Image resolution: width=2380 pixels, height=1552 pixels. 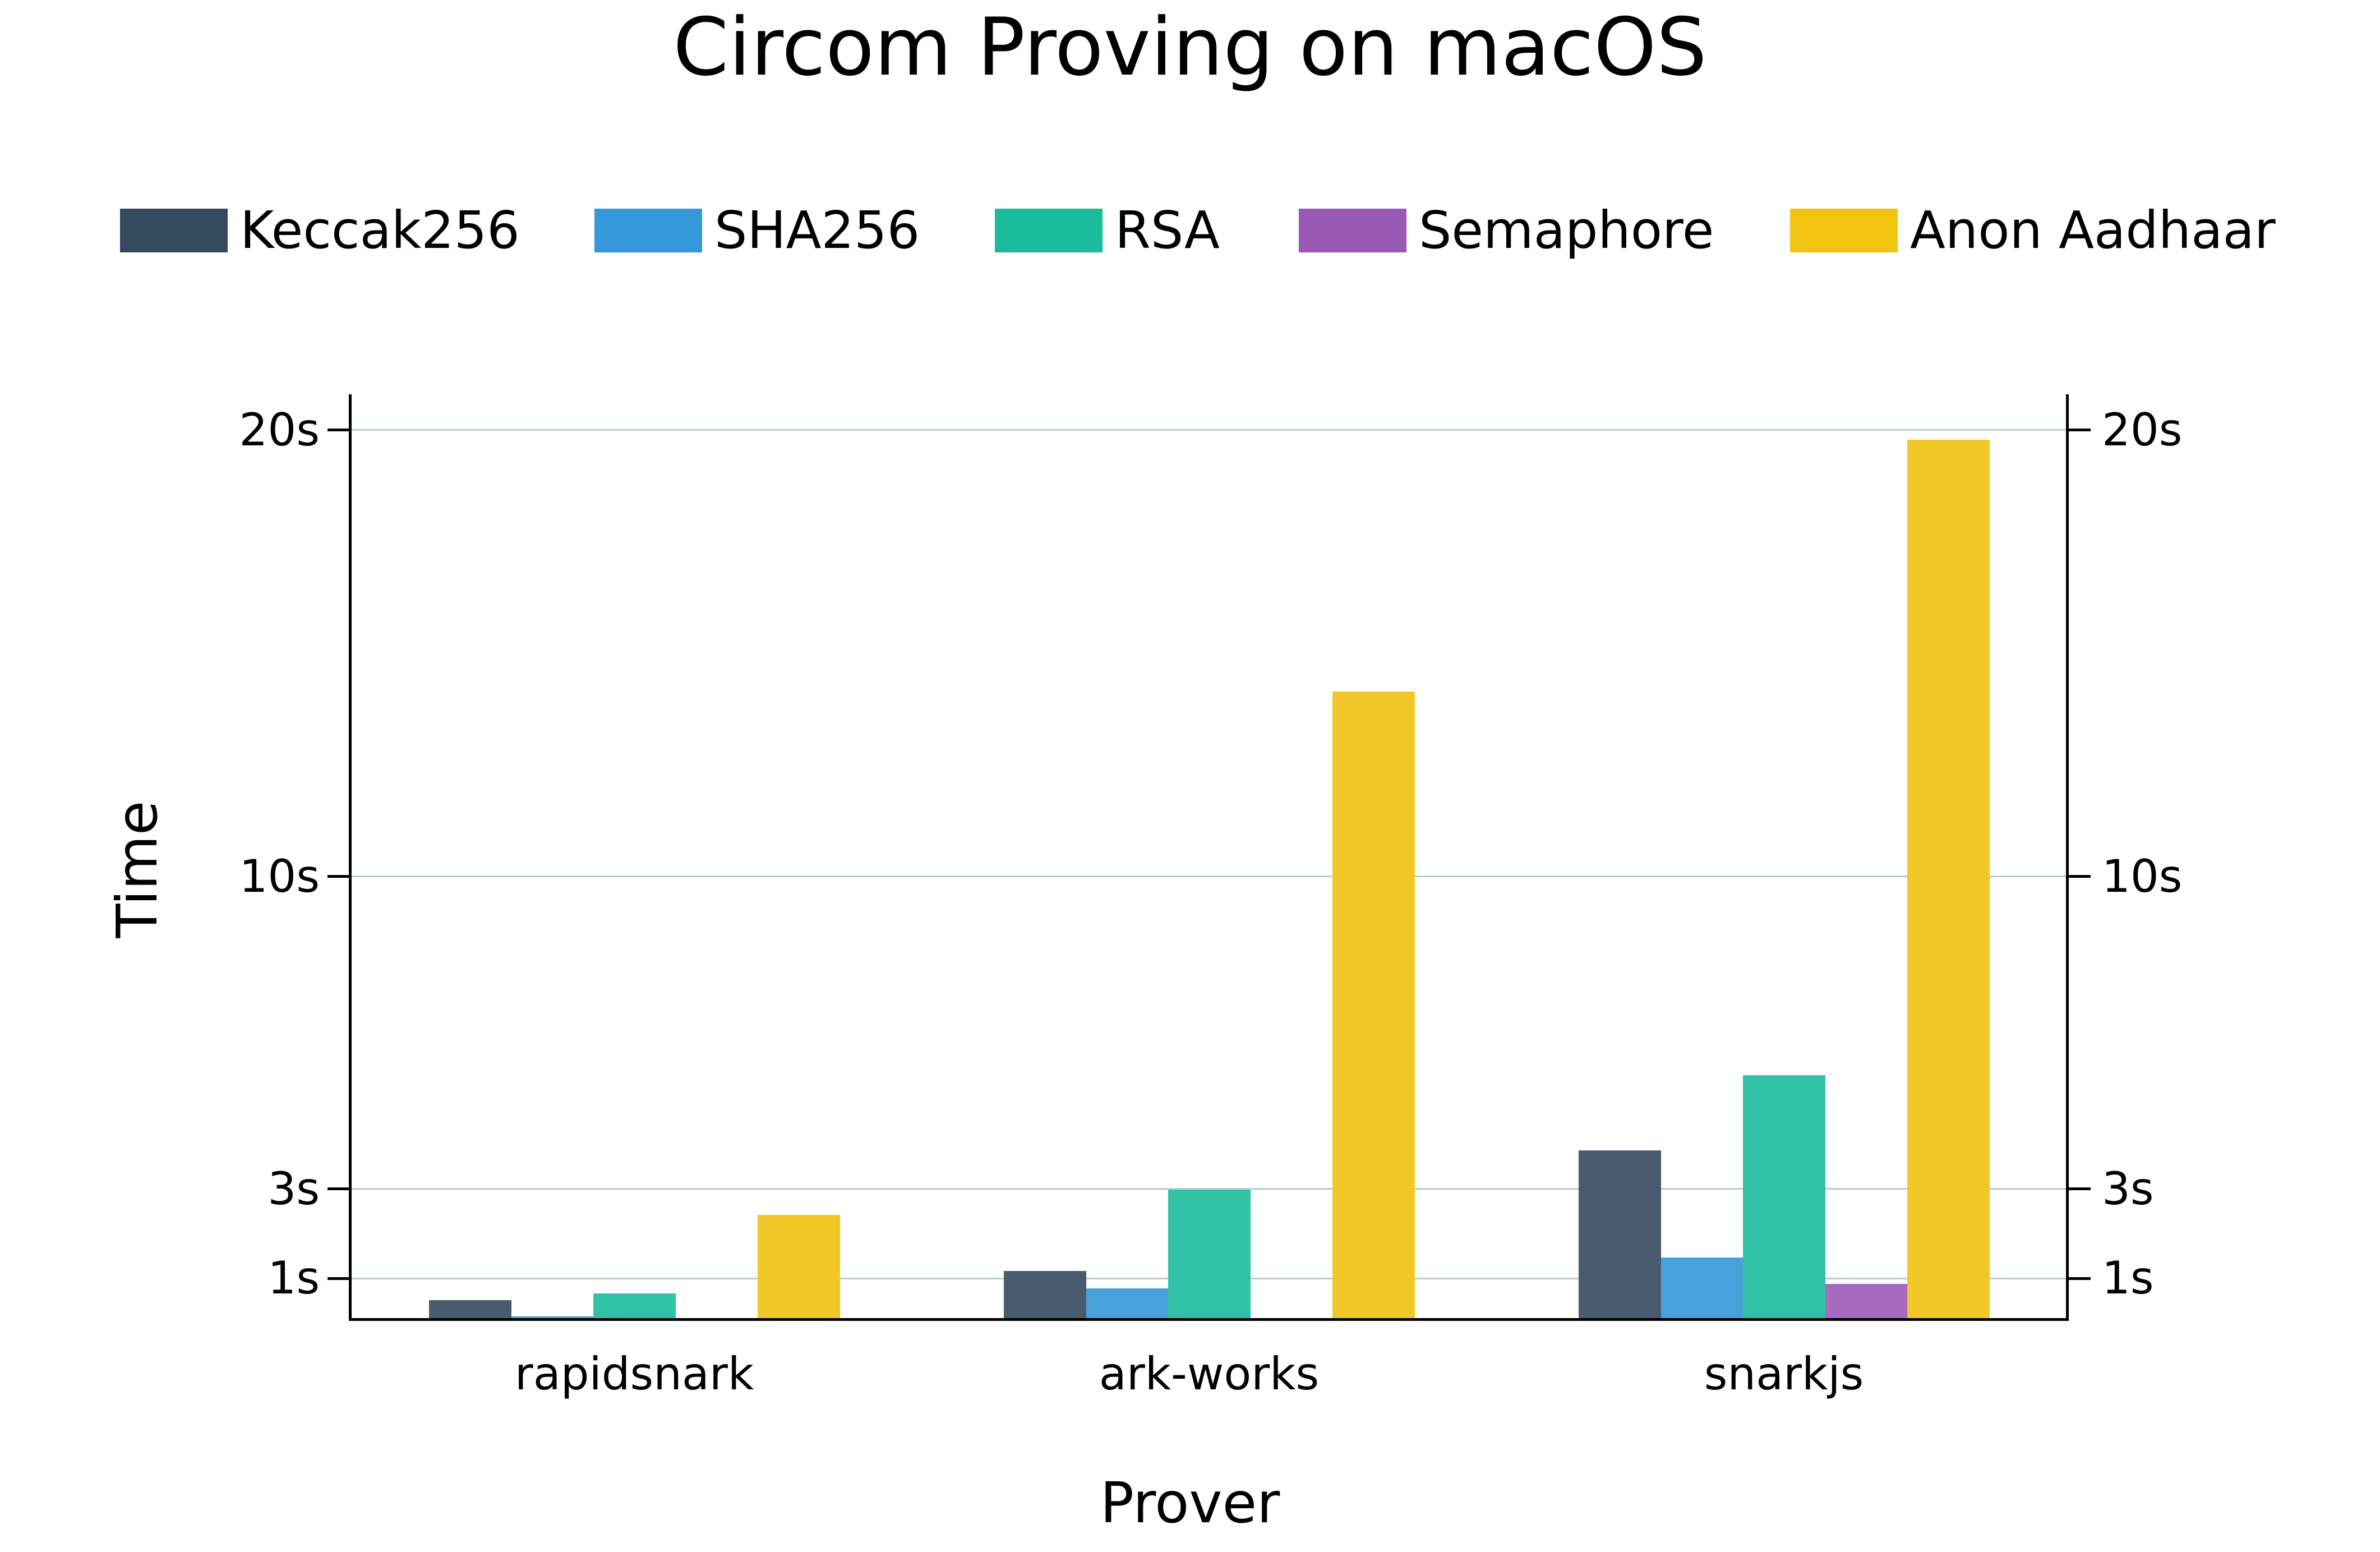 I want to click on legend-item-rsa: RSA, so click(x=1107, y=230).